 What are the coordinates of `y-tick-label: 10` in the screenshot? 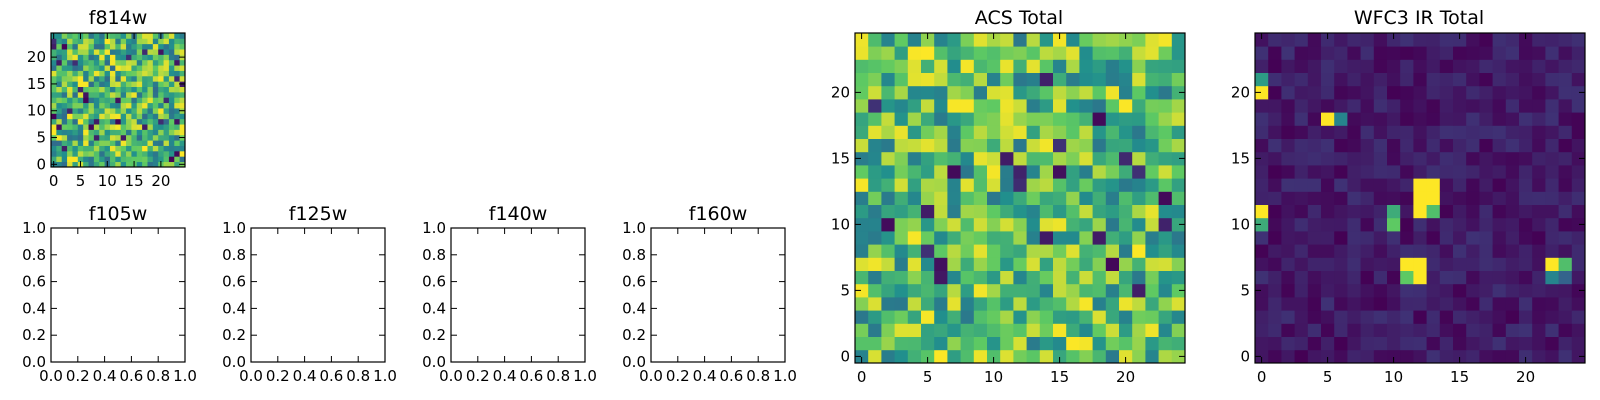 It's located at (1240, 224).